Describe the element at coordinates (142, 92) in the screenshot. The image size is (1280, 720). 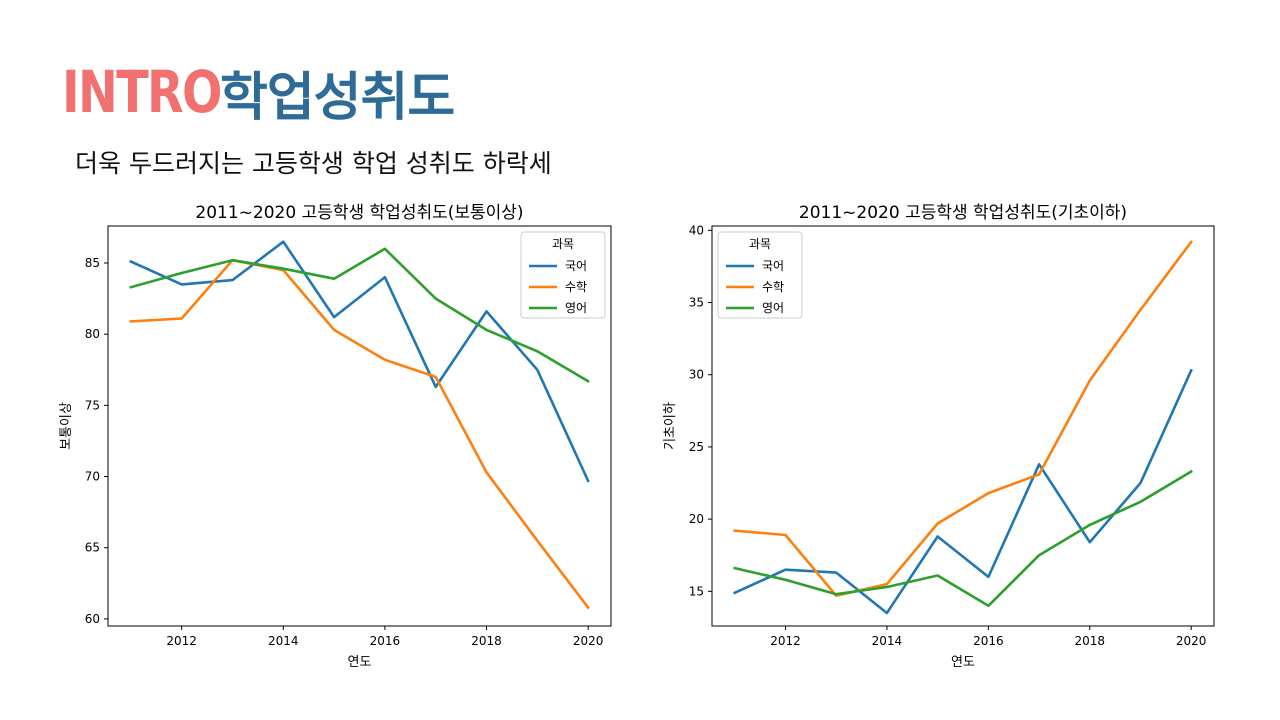
I see `intro-label: INTRO` at that location.